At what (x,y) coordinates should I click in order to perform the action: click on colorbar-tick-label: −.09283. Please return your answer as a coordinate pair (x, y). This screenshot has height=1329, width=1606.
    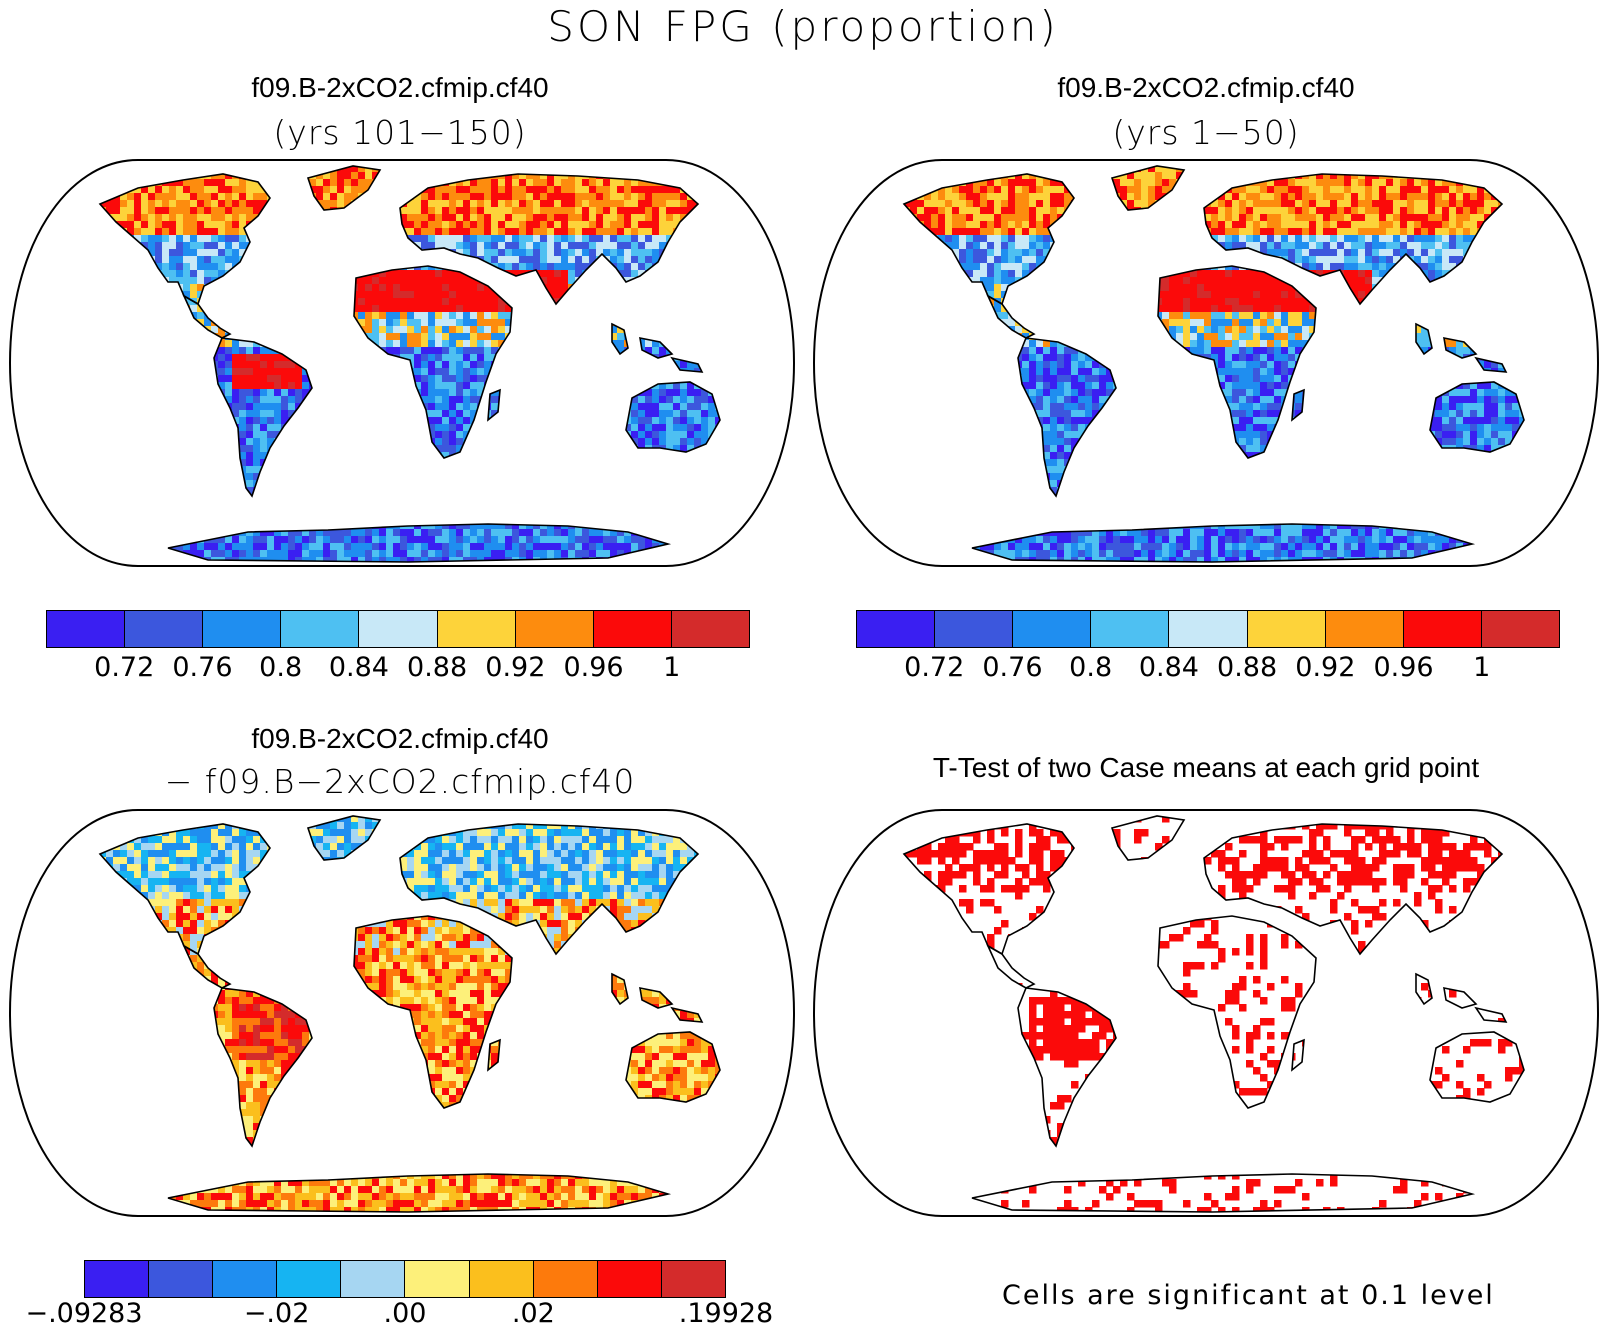
    Looking at the image, I should click on (83, 1313).